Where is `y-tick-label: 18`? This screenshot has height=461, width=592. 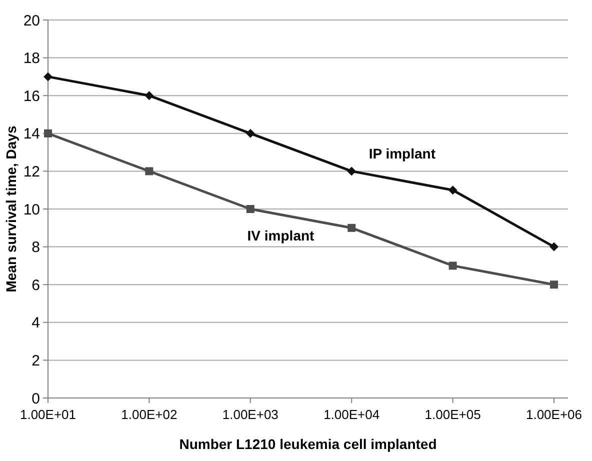 y-tick-label: 18 is located at coordinates (31, 59).